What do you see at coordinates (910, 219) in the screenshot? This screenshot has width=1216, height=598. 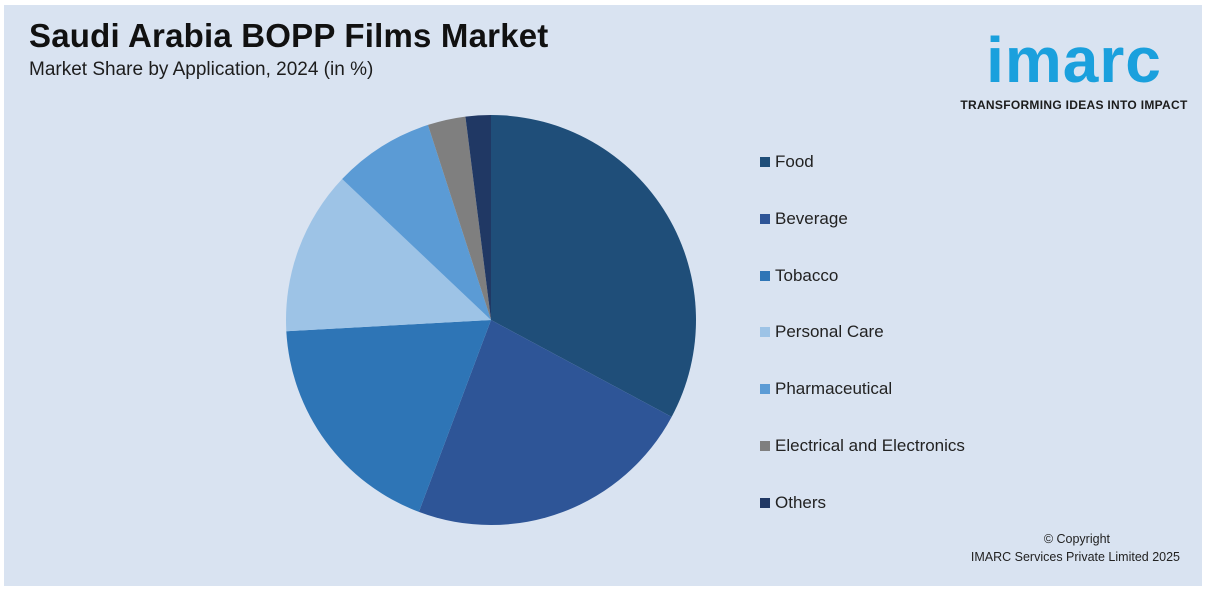 I see `legend-item-beverage: Beverage` at bounding box center [910, 219].